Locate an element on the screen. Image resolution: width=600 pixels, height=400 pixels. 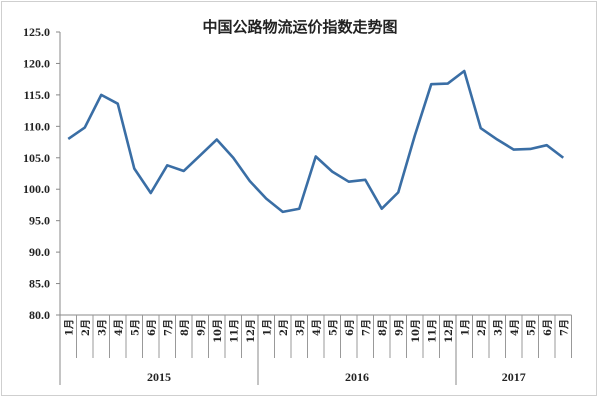
x-year-label: 2017 is located at coordinates (514, 377).